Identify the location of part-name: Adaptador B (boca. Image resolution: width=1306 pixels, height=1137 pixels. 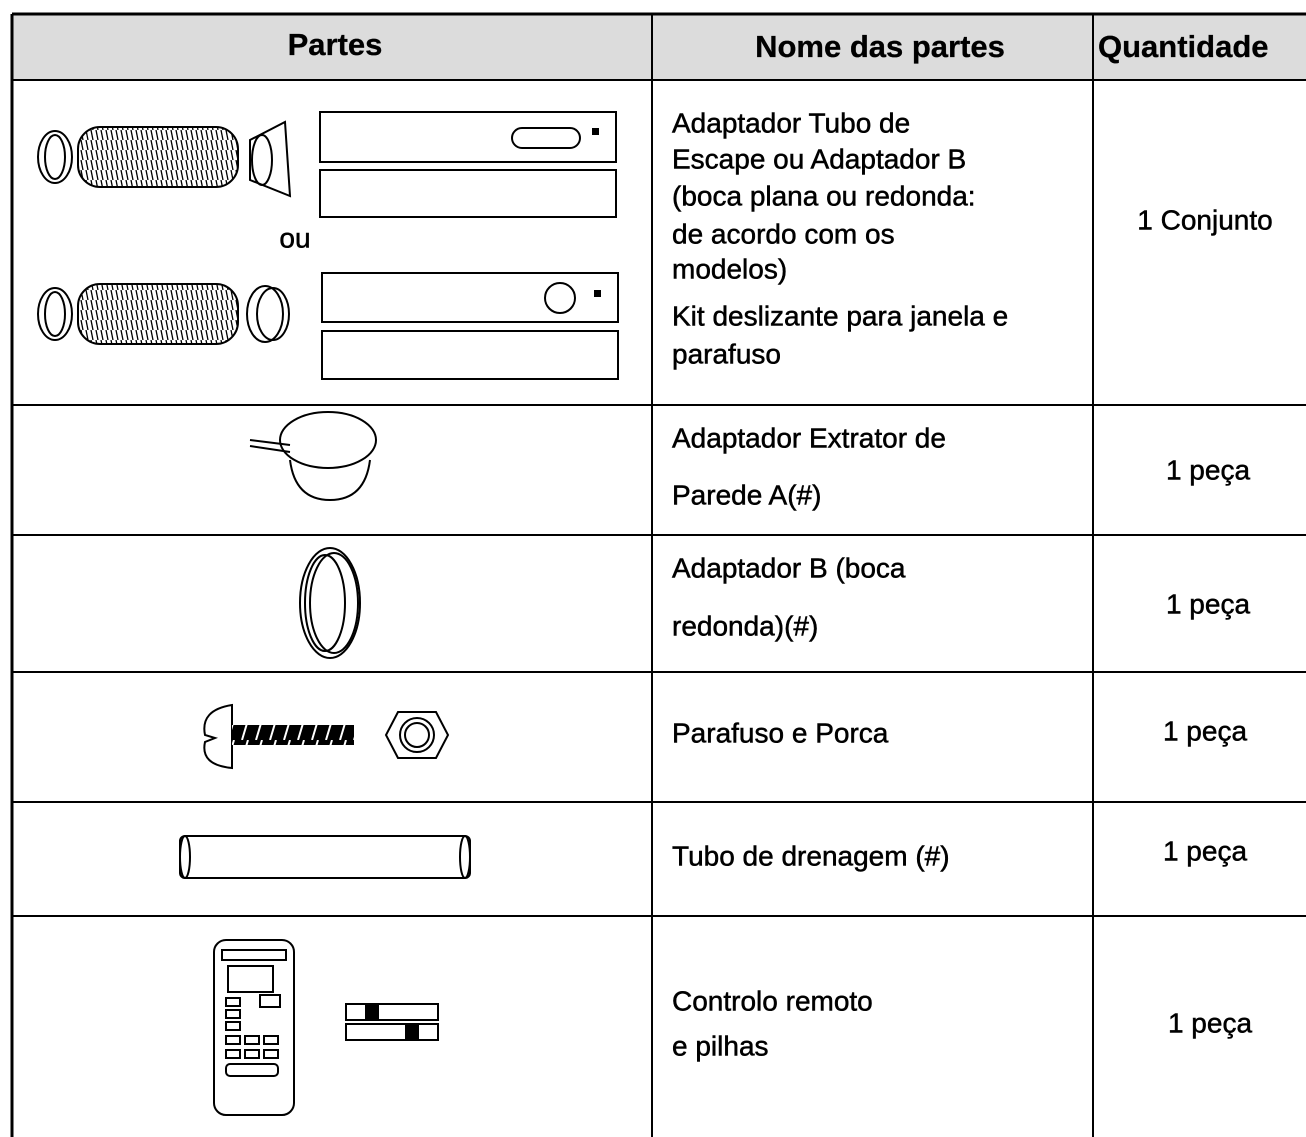
(789, 567).